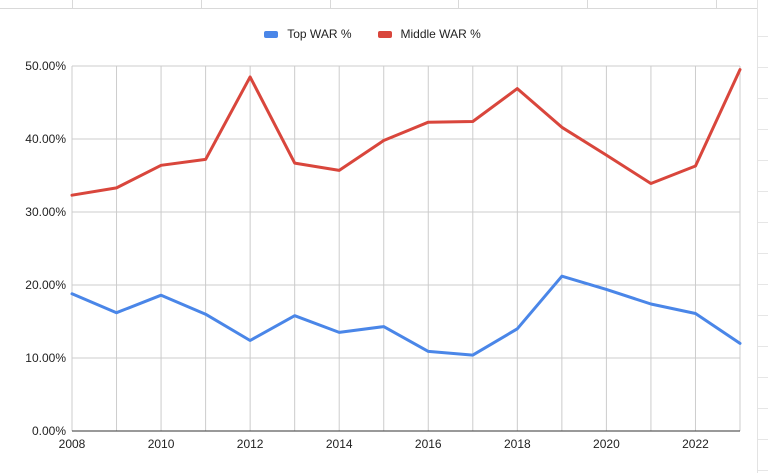 This screenshot has height=473, width=768. I want to click on x-tick-label: 2010, so click(161, 444).